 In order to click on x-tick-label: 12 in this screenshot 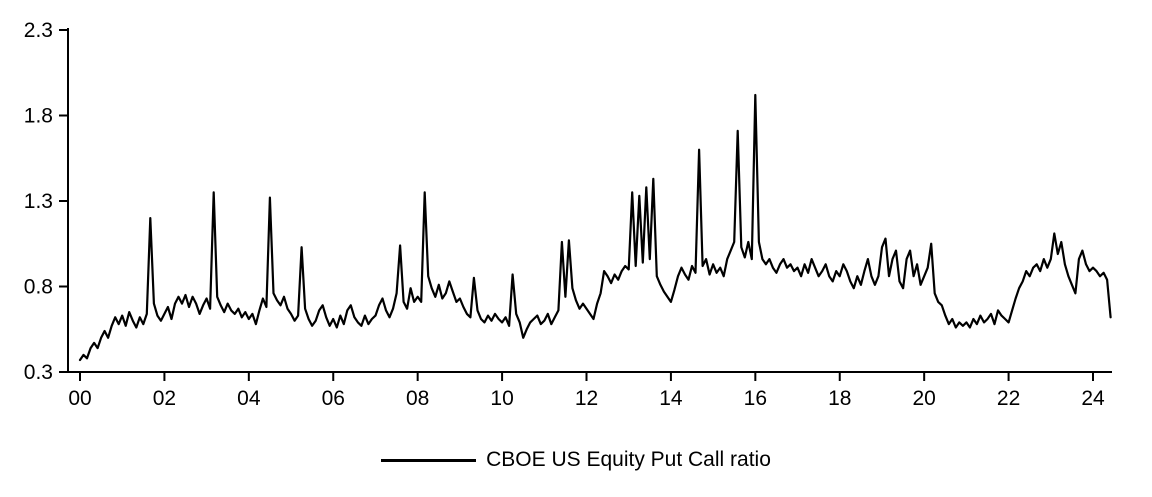, I will do `click(586, 398)`.